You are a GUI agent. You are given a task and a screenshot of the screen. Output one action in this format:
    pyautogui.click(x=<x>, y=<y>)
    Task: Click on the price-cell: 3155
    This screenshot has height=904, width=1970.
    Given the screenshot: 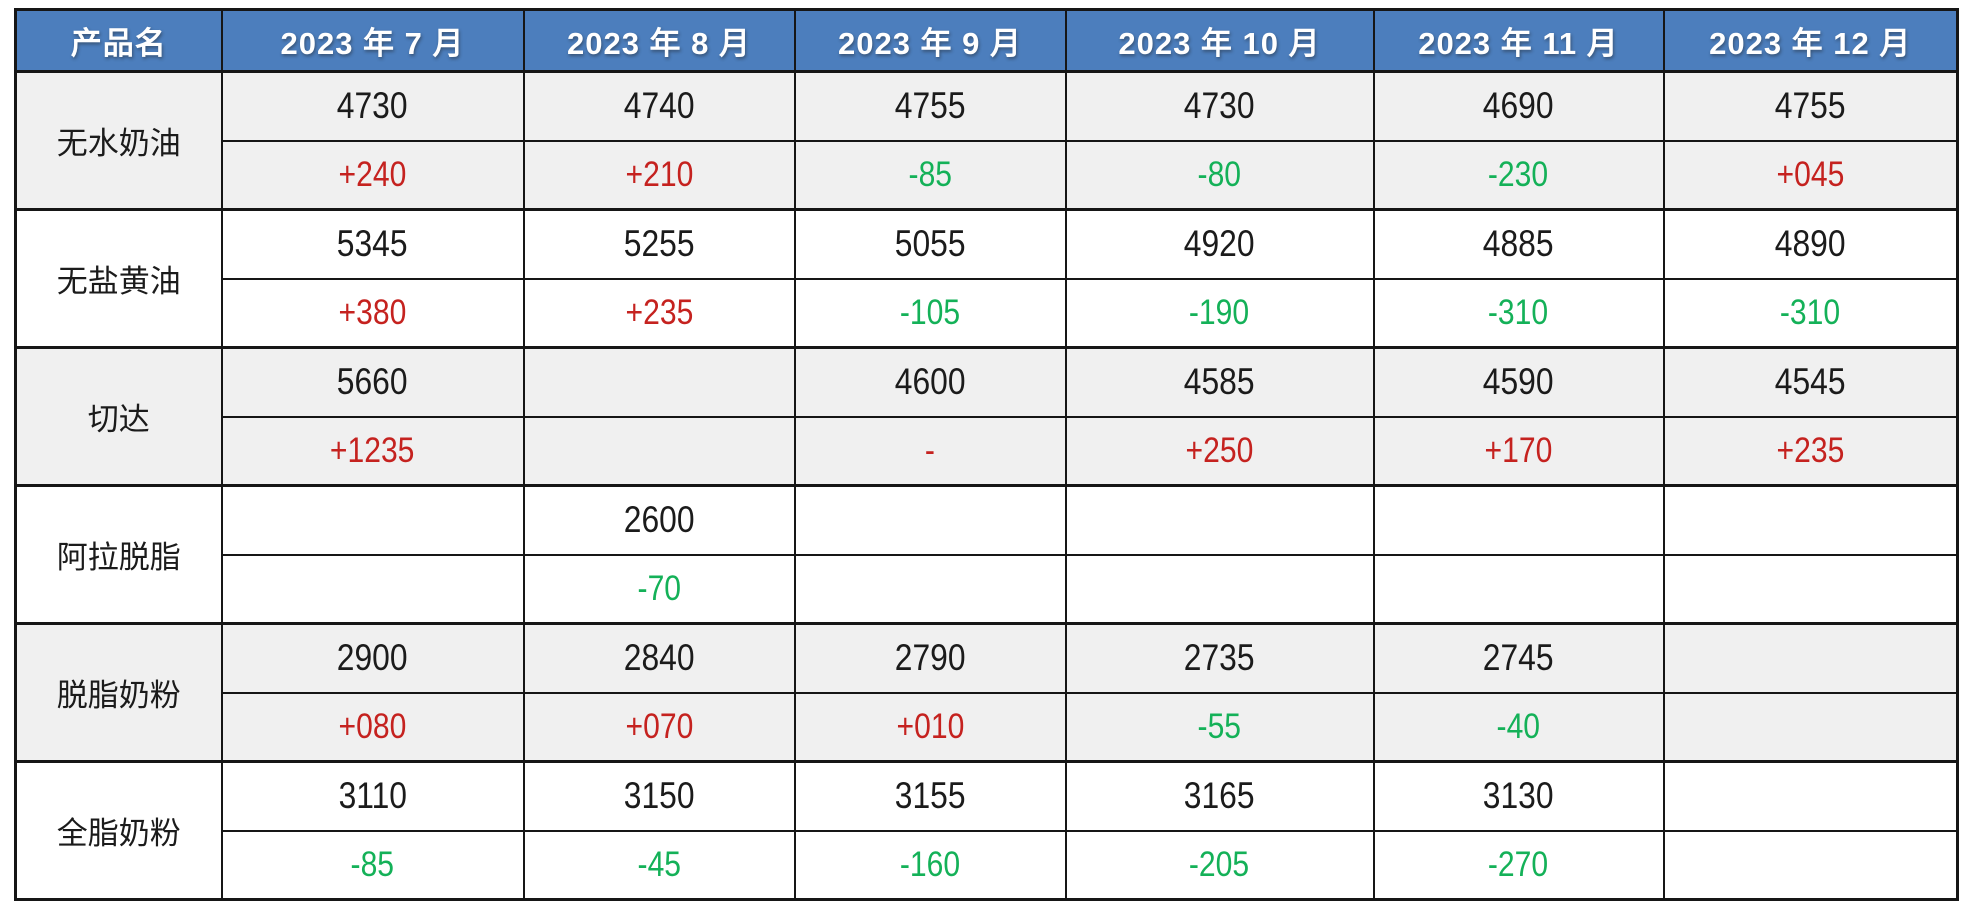 What is the action you would take?
    pyautogui.click(x=930, y=796)
    